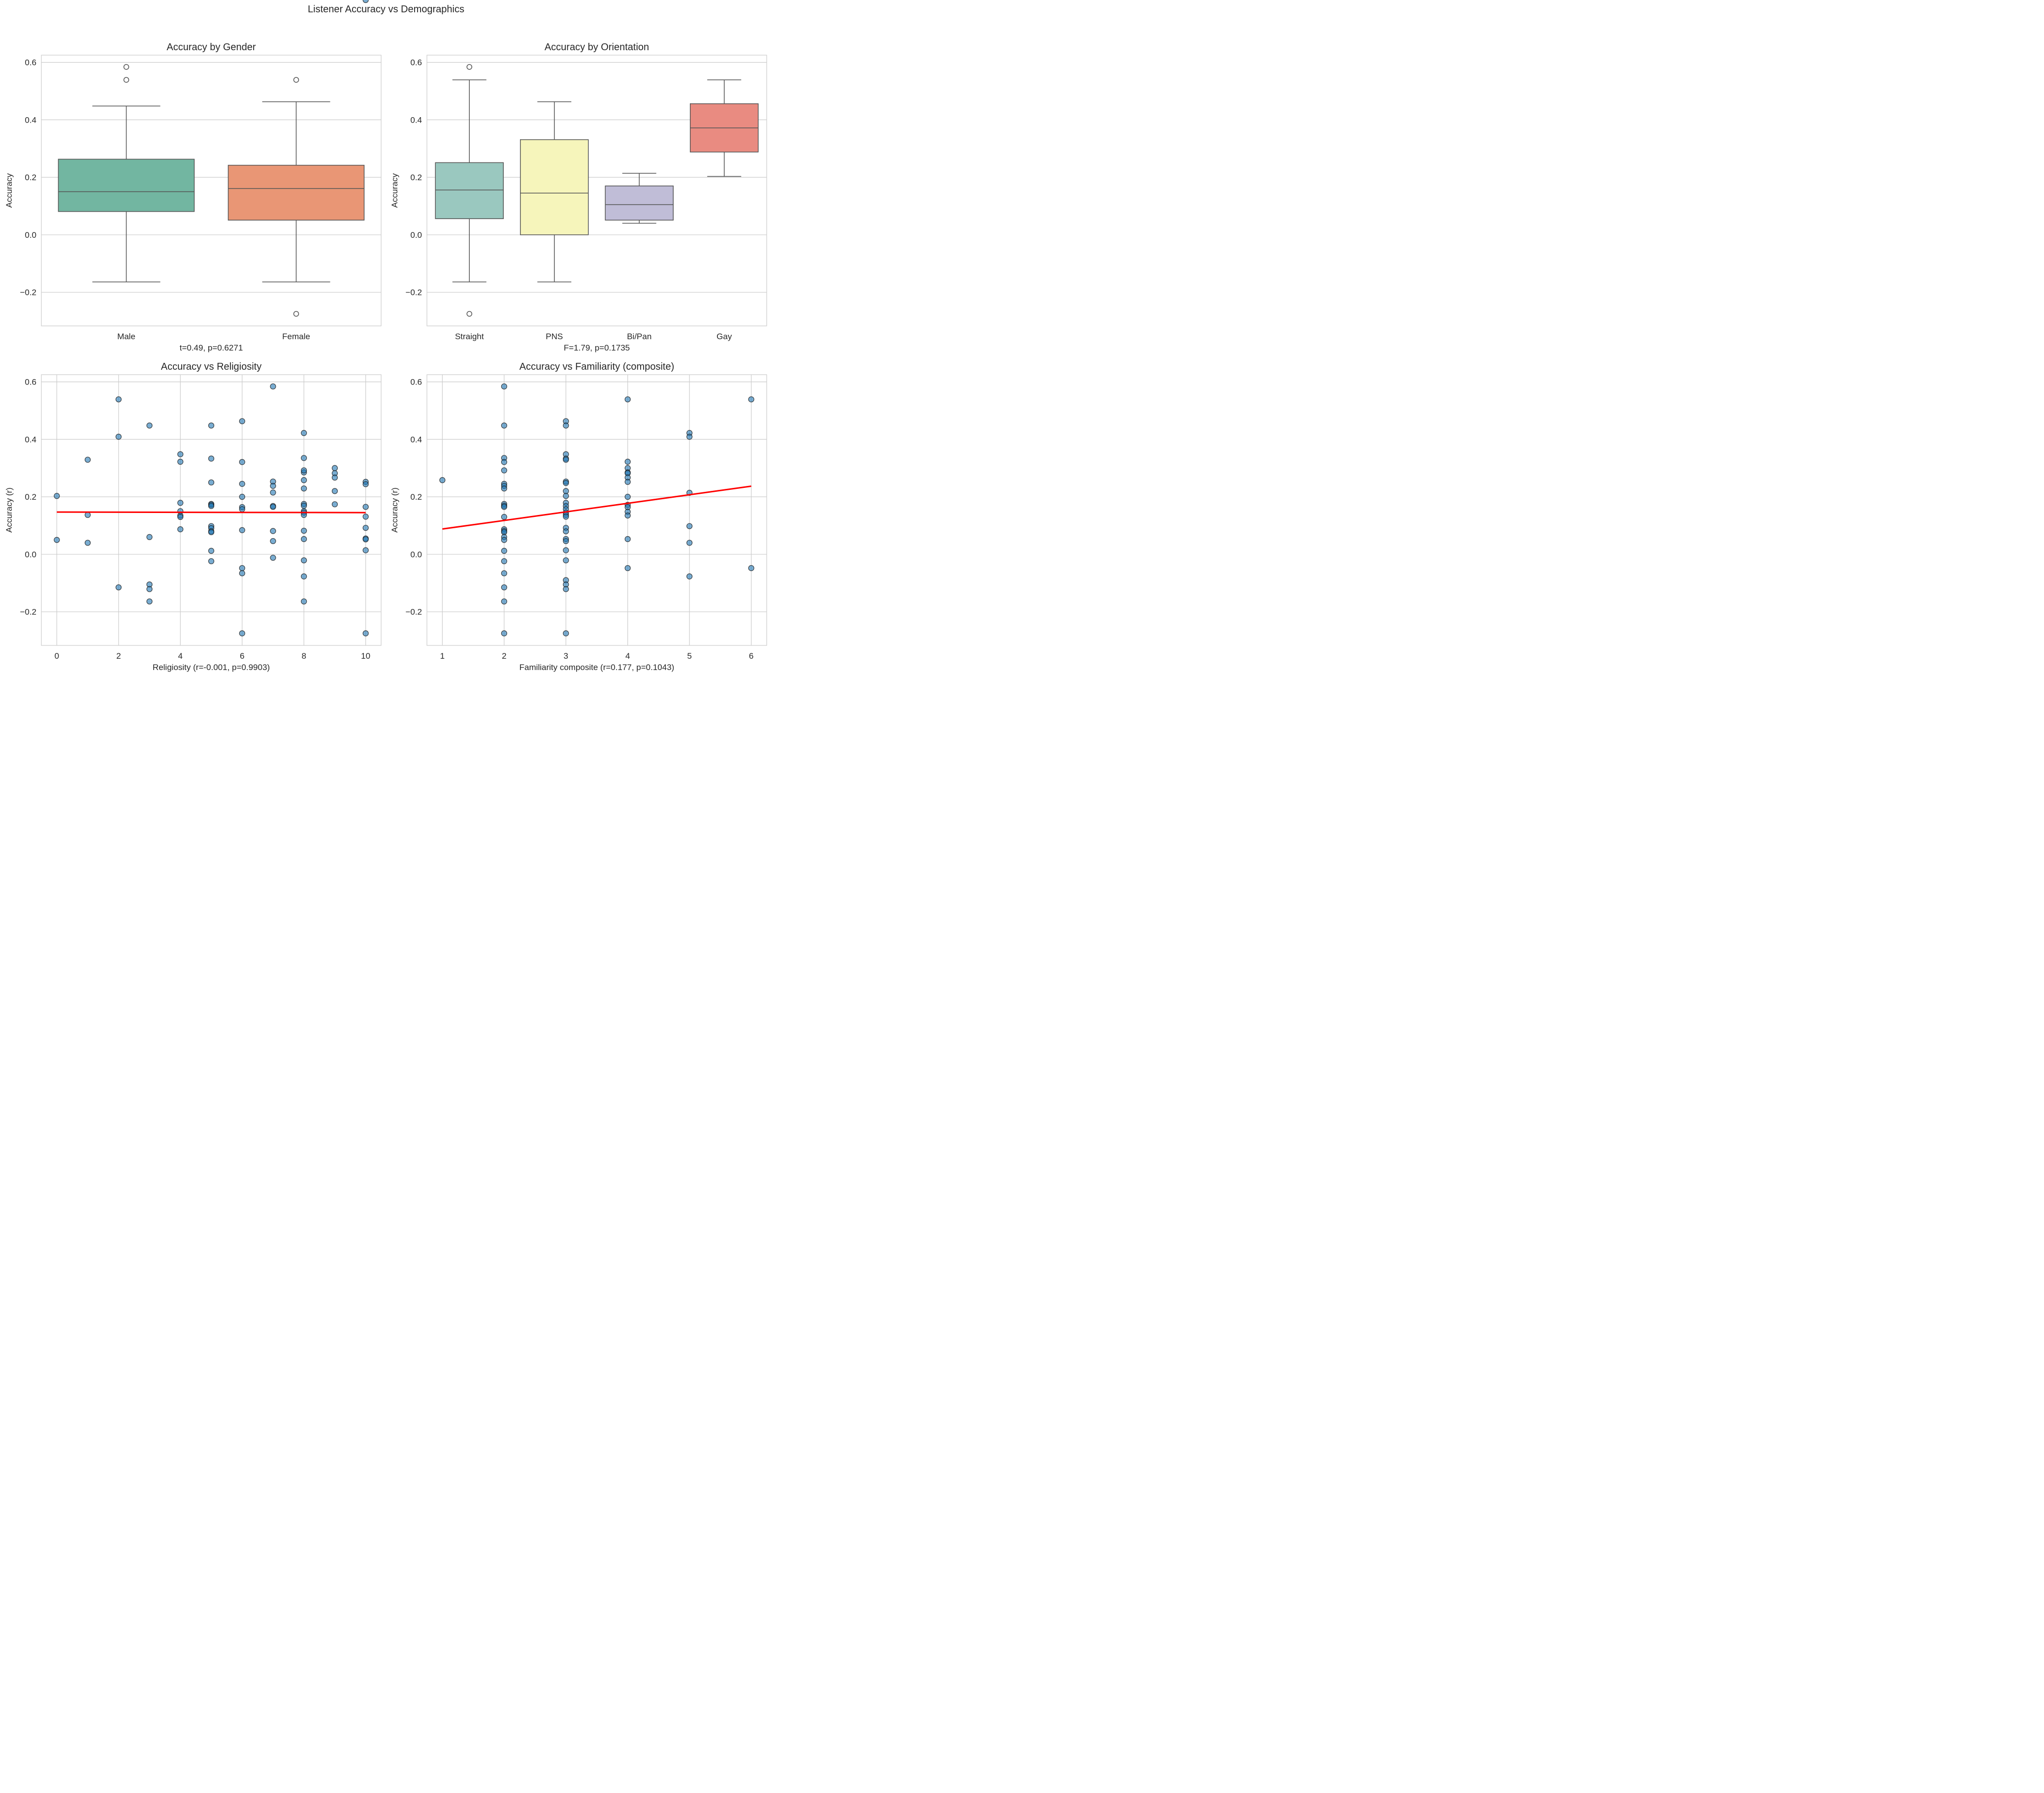 This screenshot has width=2044, height=1793. What do you see at coordinates (126, 336) in the screenshot?
I see `x-tick-label: Male` at bounding box center [126, 336].